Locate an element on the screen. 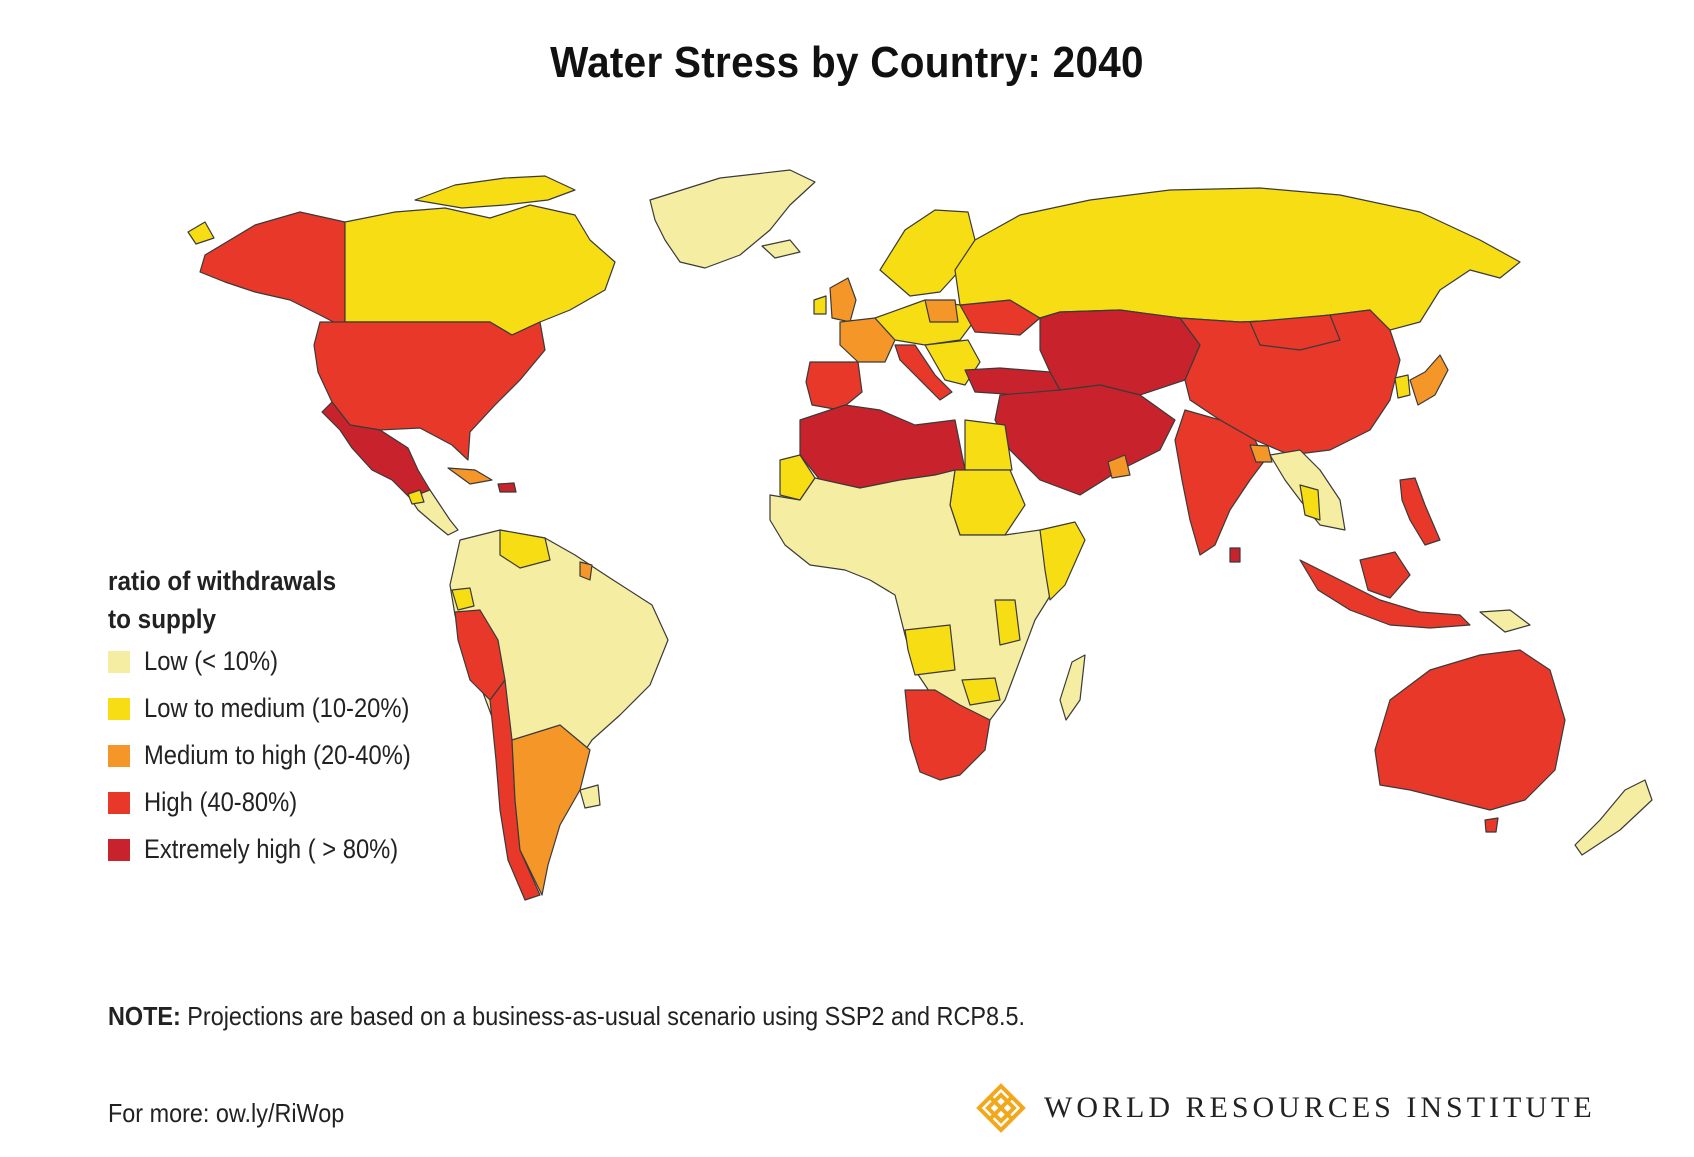 The image size is (1694, 1157). legend-item-low-to-medium: Low to medium (10-20%) is located at coordinates (277, 708).